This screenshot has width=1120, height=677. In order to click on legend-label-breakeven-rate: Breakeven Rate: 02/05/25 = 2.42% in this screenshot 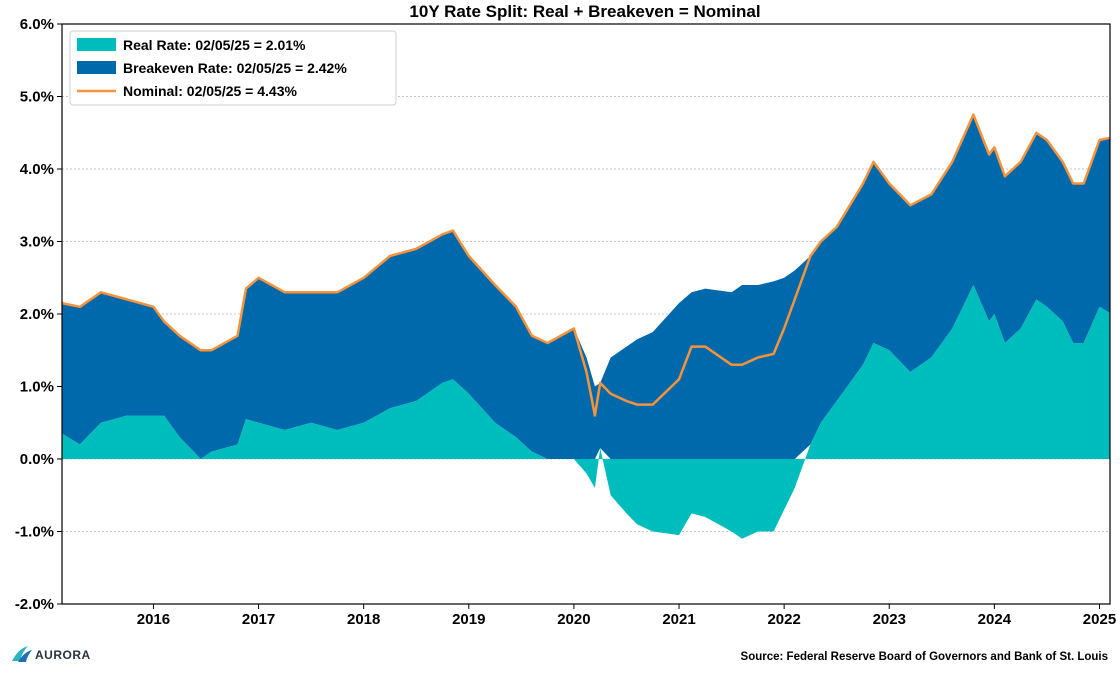, I will do `click(235, 68)`.